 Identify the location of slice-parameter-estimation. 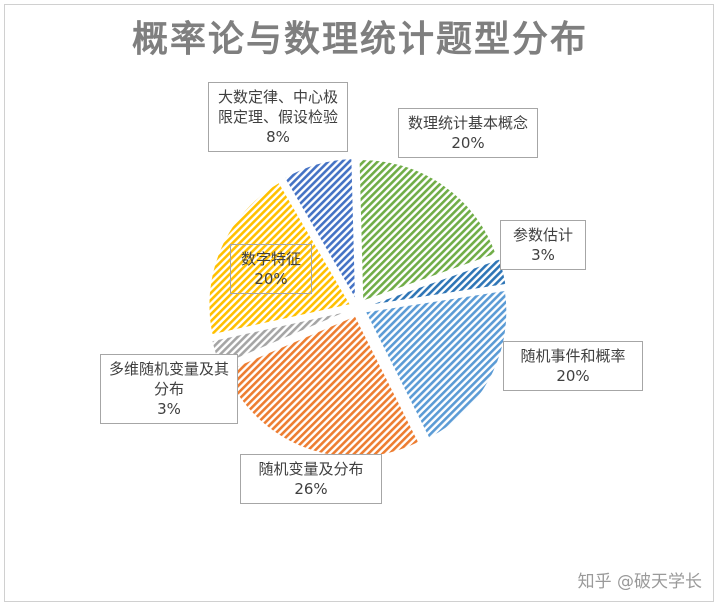
(436, 282).